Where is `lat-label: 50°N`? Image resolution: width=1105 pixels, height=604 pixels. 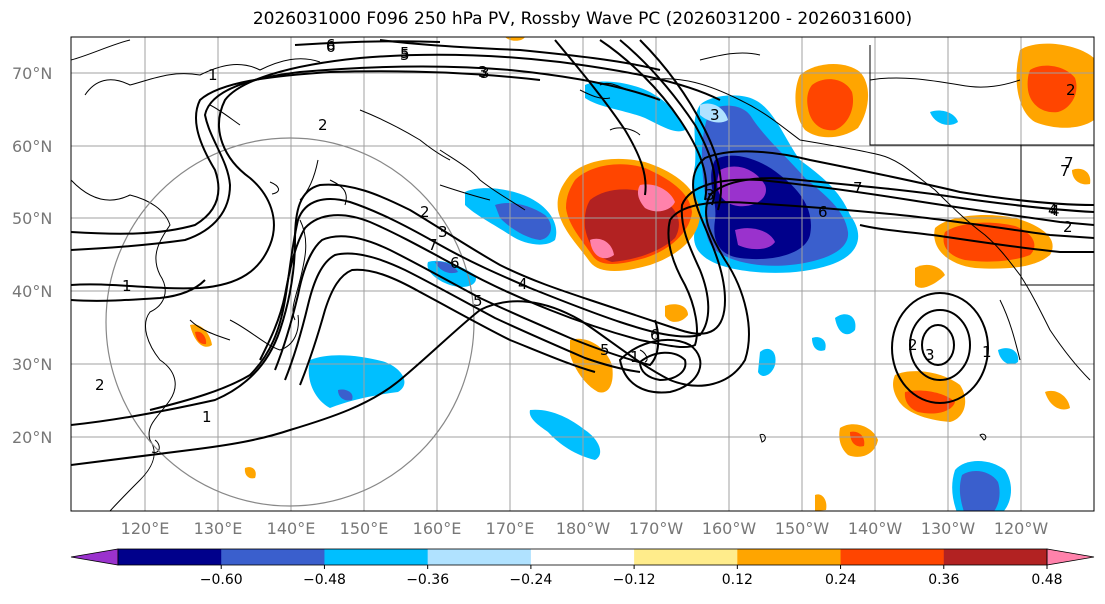
lat-label: 50°N is located at coordinates (32, 218).